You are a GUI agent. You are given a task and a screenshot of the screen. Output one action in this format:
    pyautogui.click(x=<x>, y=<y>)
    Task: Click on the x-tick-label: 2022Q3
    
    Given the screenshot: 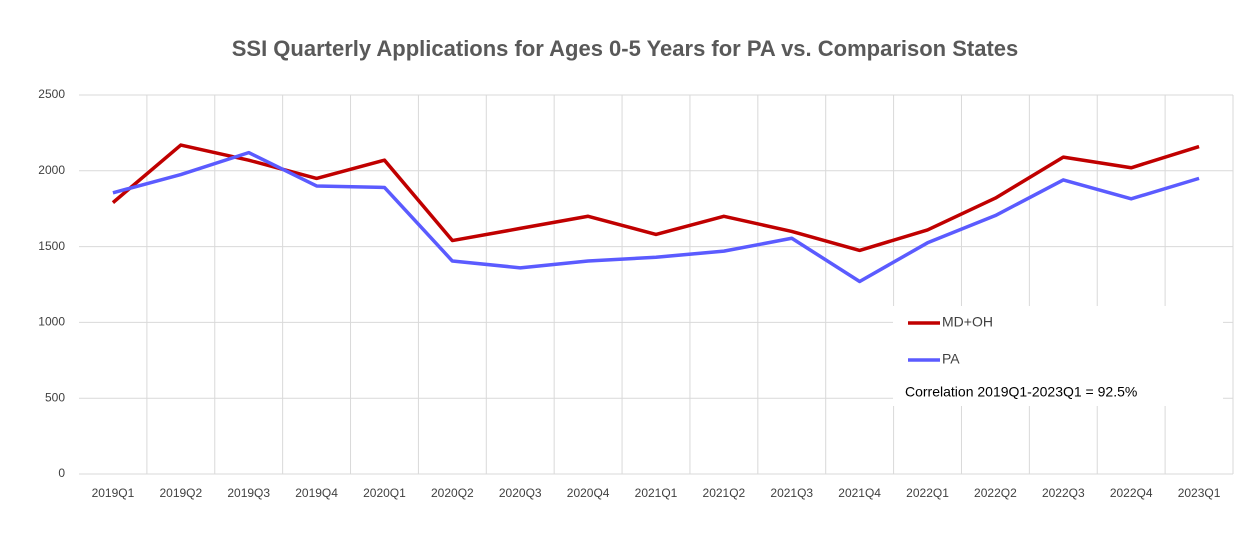 What is the action you would take?
    pyautogui.click(x=1063, y=493)
    